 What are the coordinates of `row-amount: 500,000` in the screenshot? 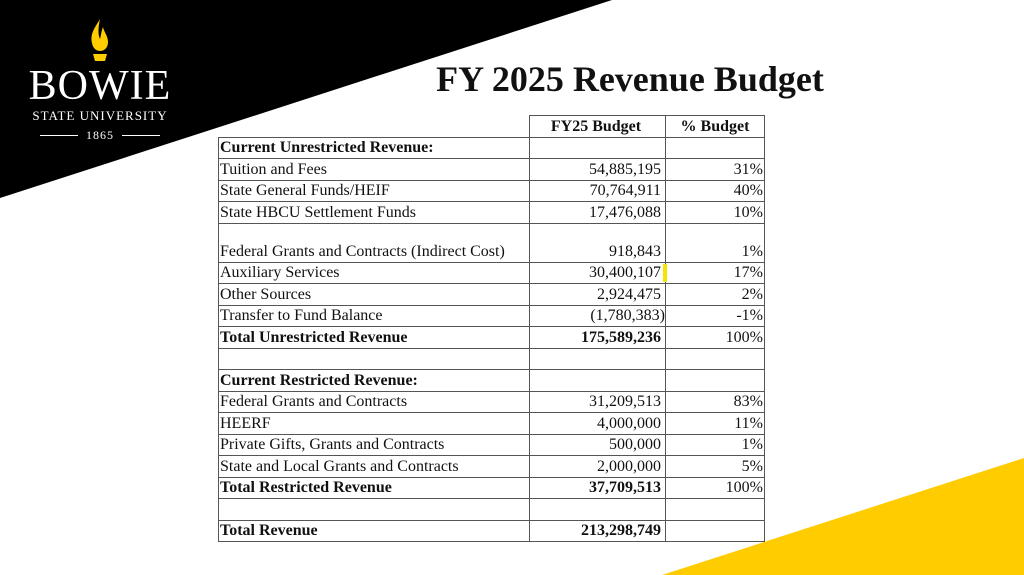 It's located at (597, 444).